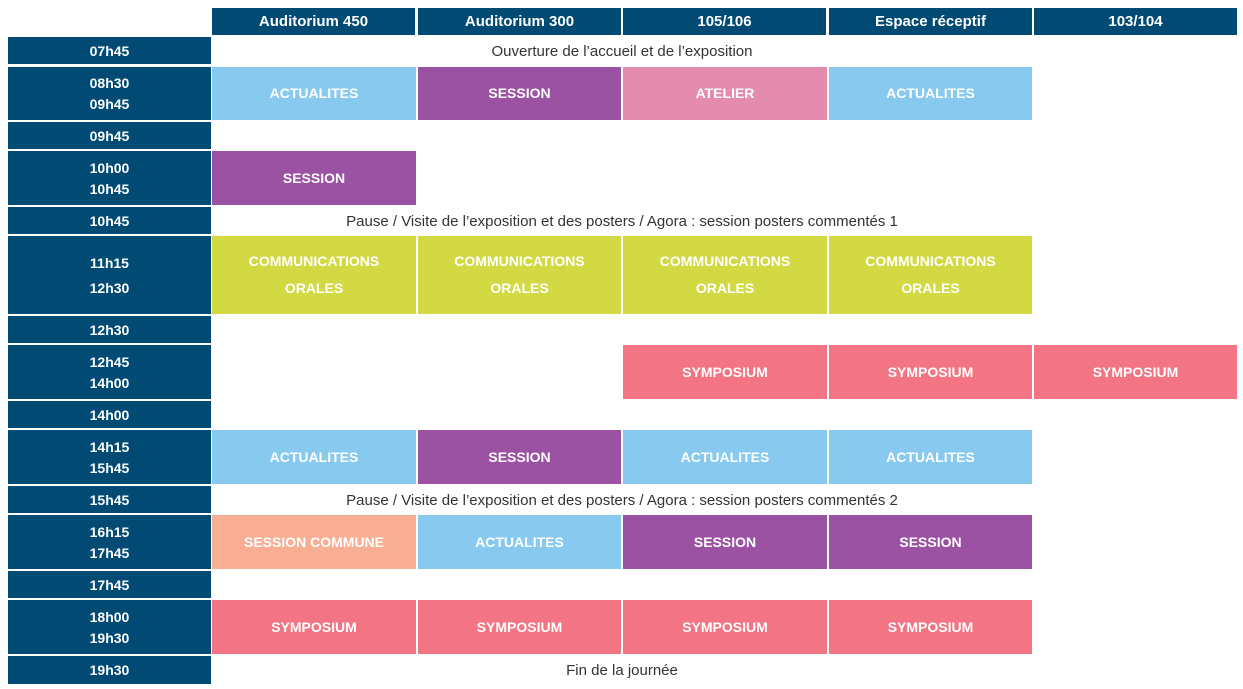 This screenshot has height=689, width=1243. Describe the element at coordinates (109, 178) in the screenshot. I see `time-slot: 10h00 10h45` at that location.